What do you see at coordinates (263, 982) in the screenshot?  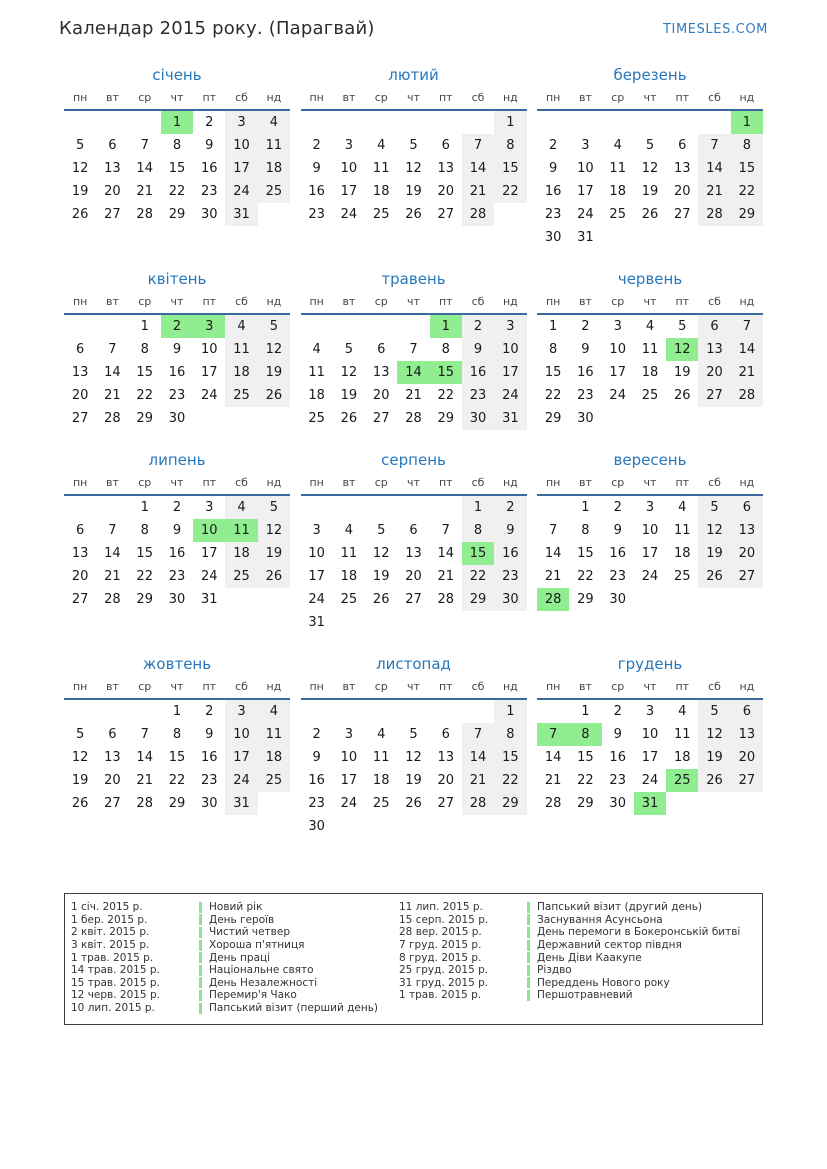 I see `legend-holiday-name: День Незалежності` at bounding box center [263, 982].